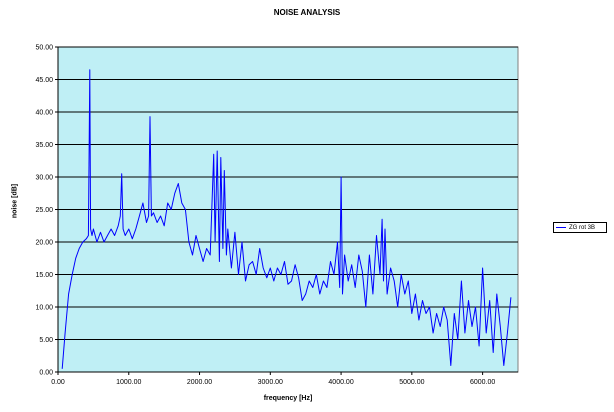 The image size is (614, 412). What do you see at coordinates (46, 340) in the screenshot?
I see `y-tick-label-1: 5.00` at bounding box center [46, 340].